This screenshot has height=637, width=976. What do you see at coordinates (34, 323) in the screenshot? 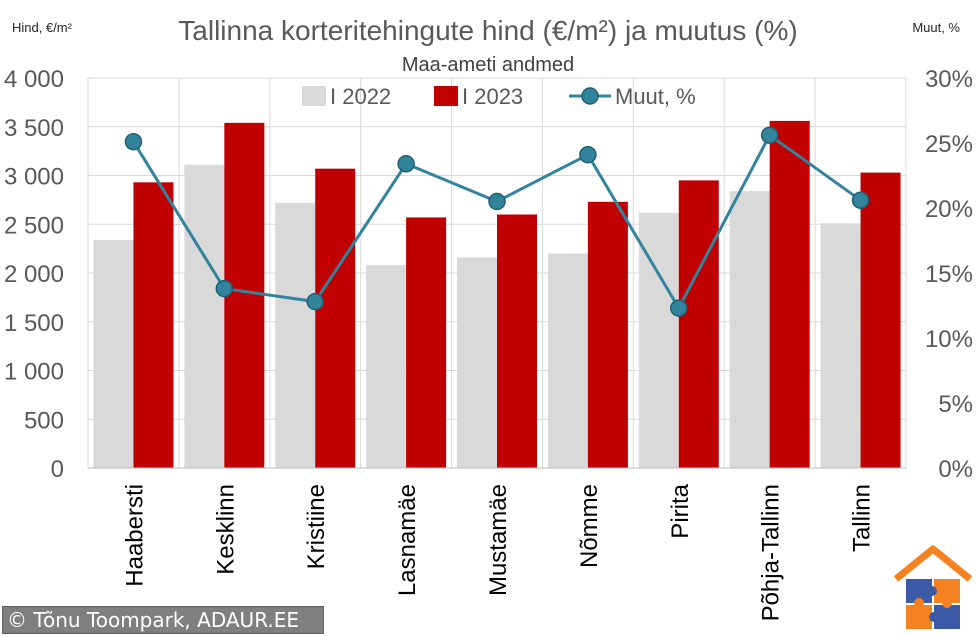
I see `y-tick-label: 1 500` at bounding box center [34, 323].